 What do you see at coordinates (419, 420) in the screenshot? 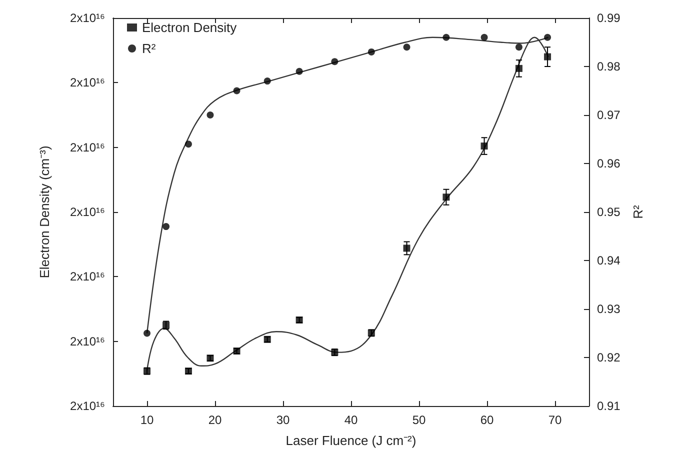
I see `x-tick-label: 50` at bounding box center [419, 420].